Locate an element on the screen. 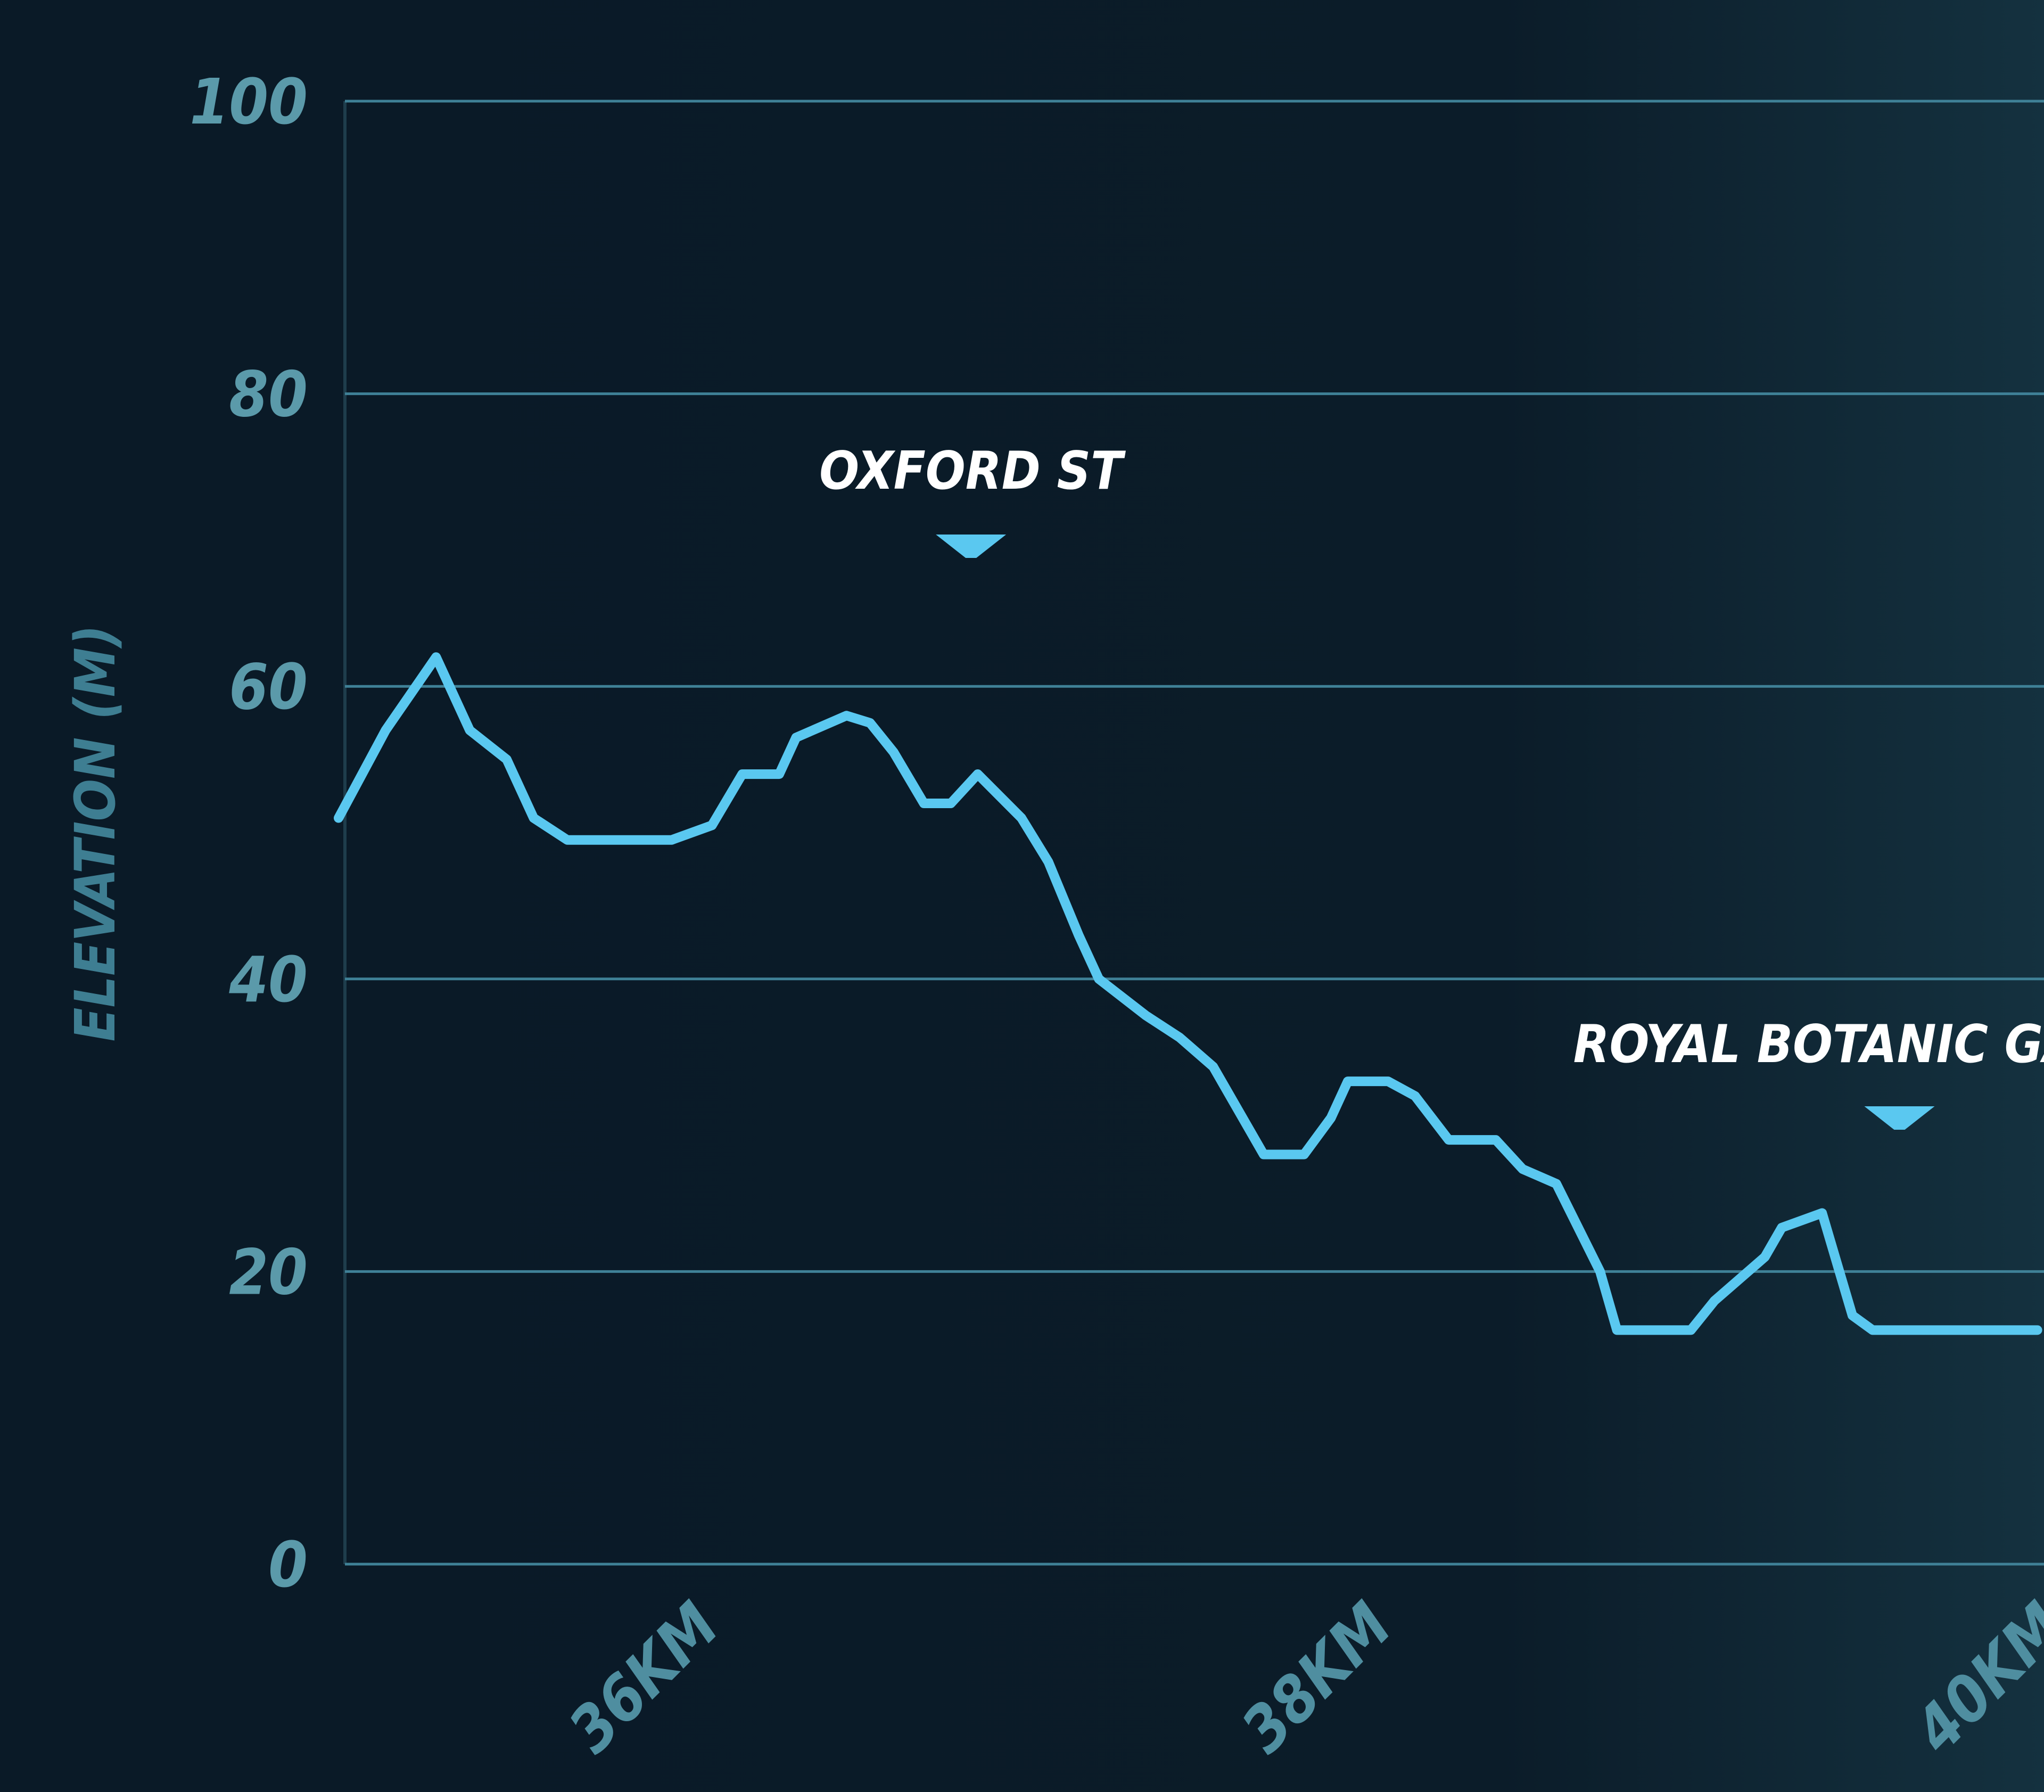 The width and height of the screenshot is (2044, 1792). annotation-label: OXFORD ST is located at coordinates (972, 471).